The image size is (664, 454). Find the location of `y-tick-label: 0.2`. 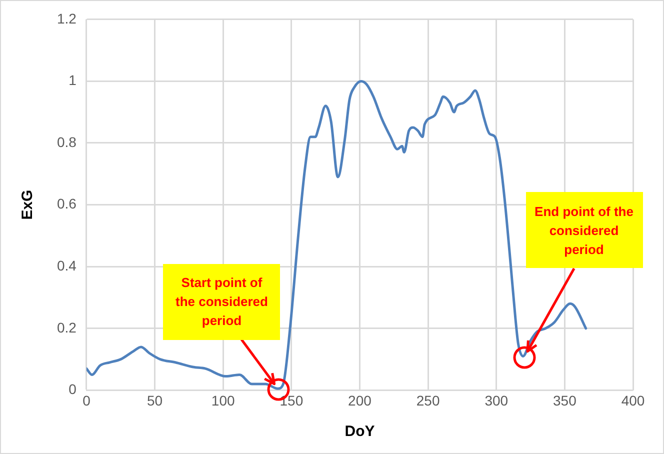

y-tick-label: 0.2 is located at coordinates (66, 327).